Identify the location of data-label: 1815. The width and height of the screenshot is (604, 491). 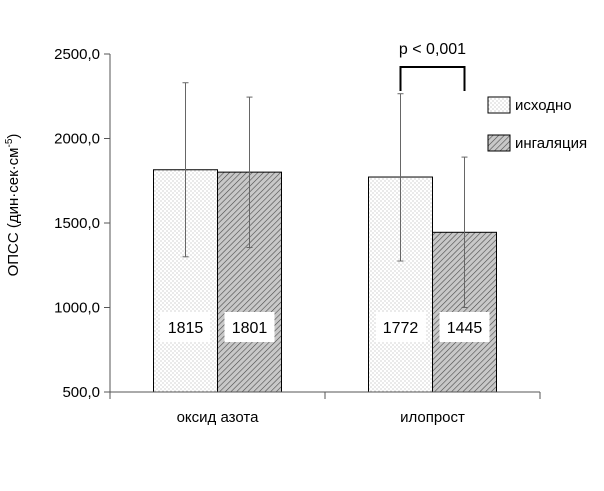
(186, 328).